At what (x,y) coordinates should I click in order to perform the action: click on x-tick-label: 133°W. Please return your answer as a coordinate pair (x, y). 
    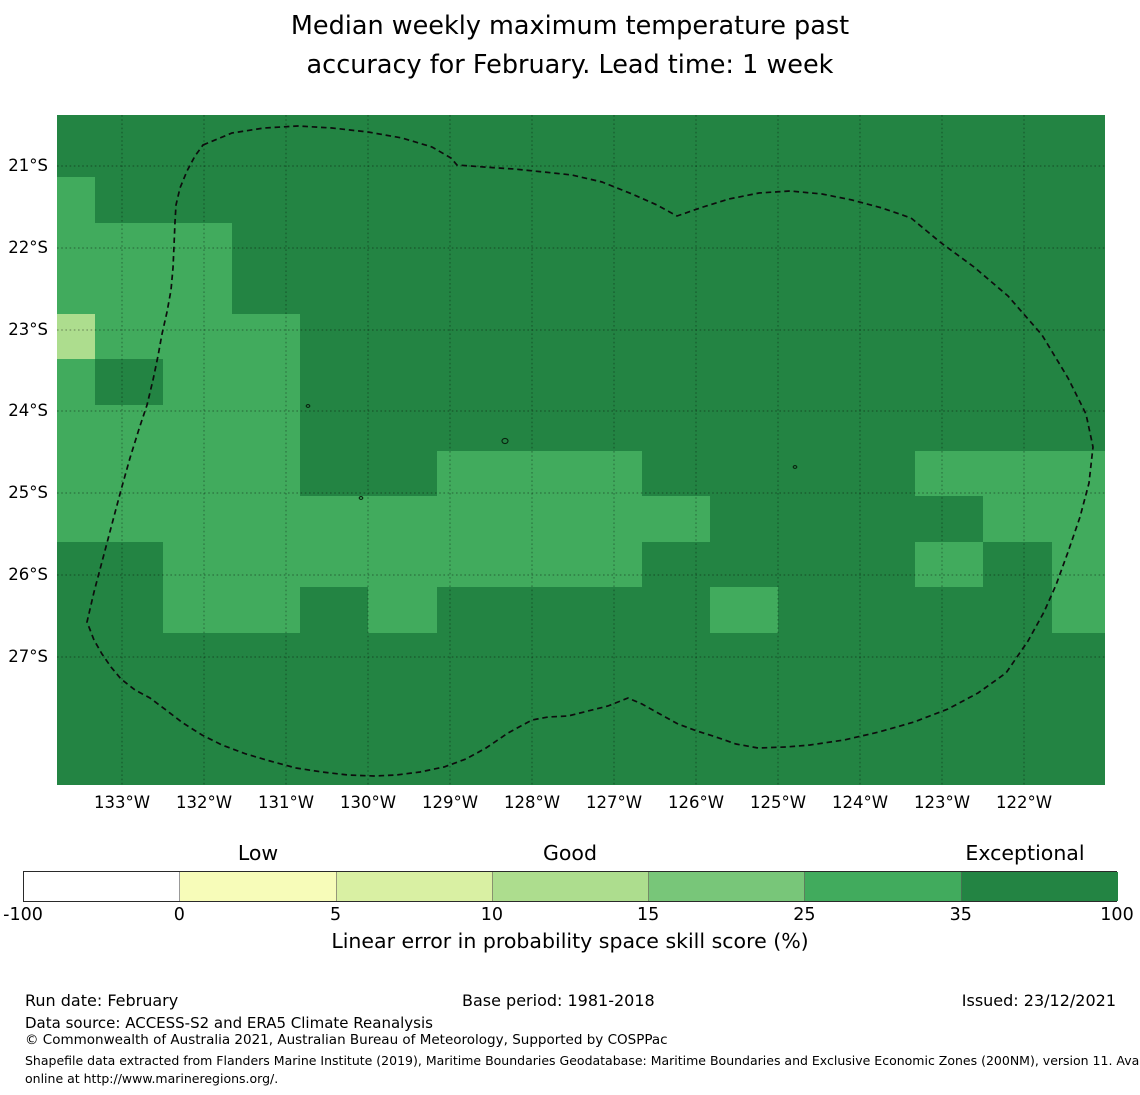
    Looking at the image, I should click on (122, 802).